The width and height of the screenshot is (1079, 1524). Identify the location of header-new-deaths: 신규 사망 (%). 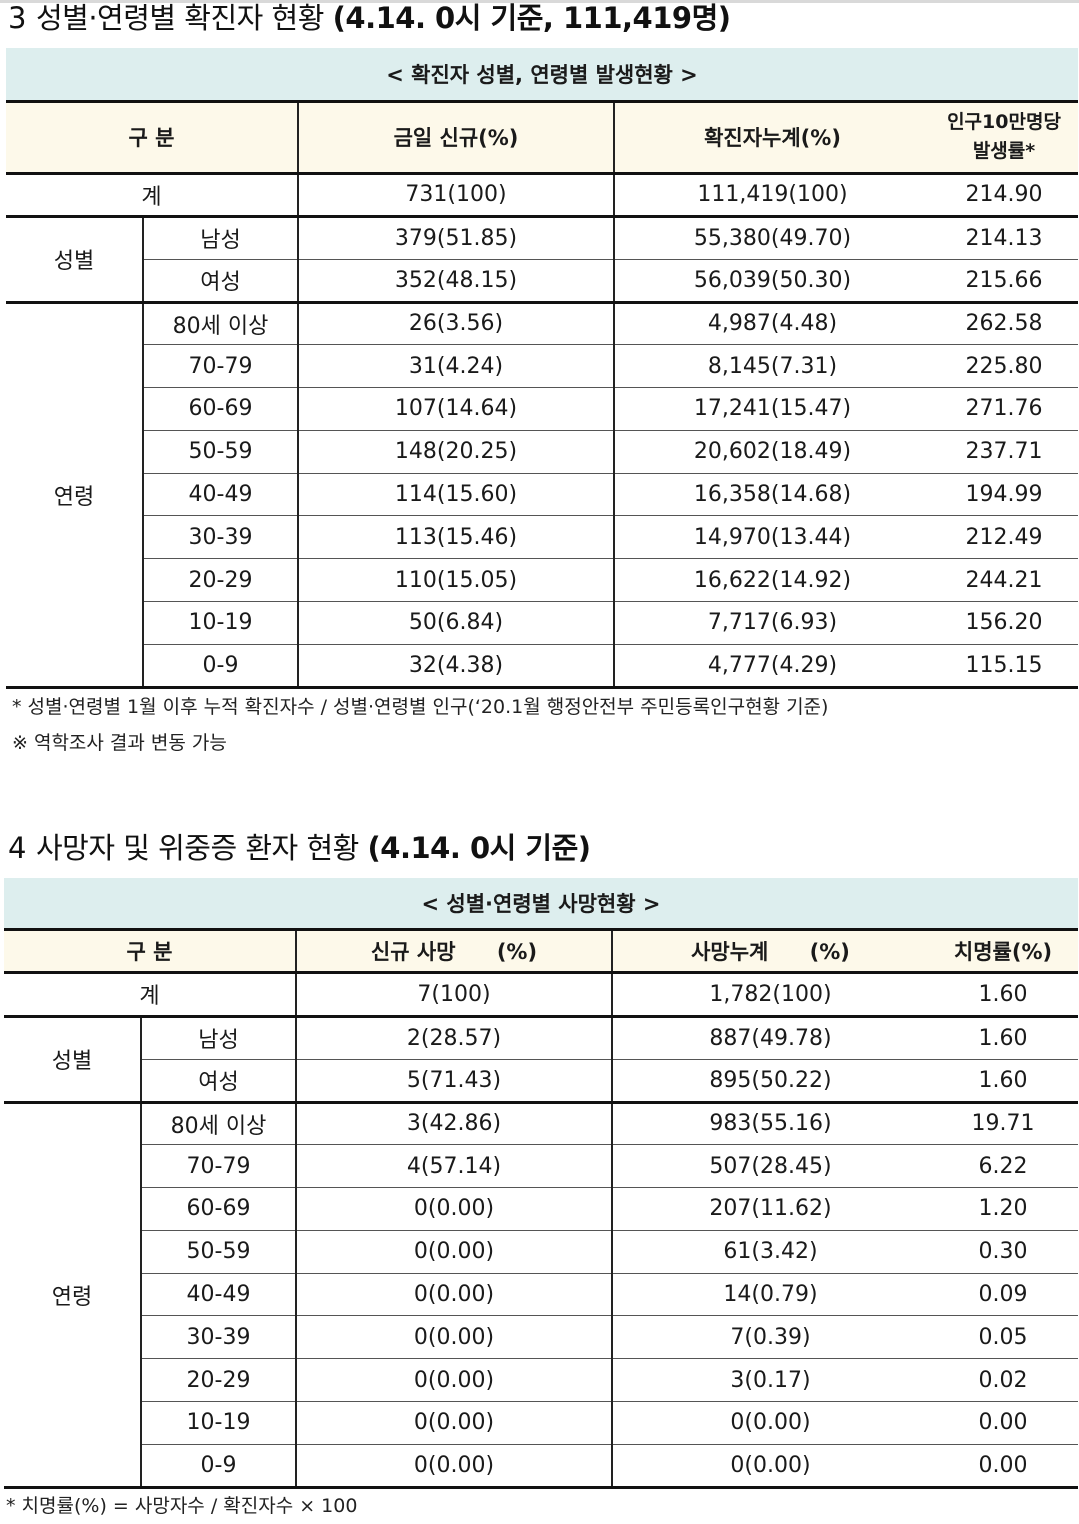
(453, 950).